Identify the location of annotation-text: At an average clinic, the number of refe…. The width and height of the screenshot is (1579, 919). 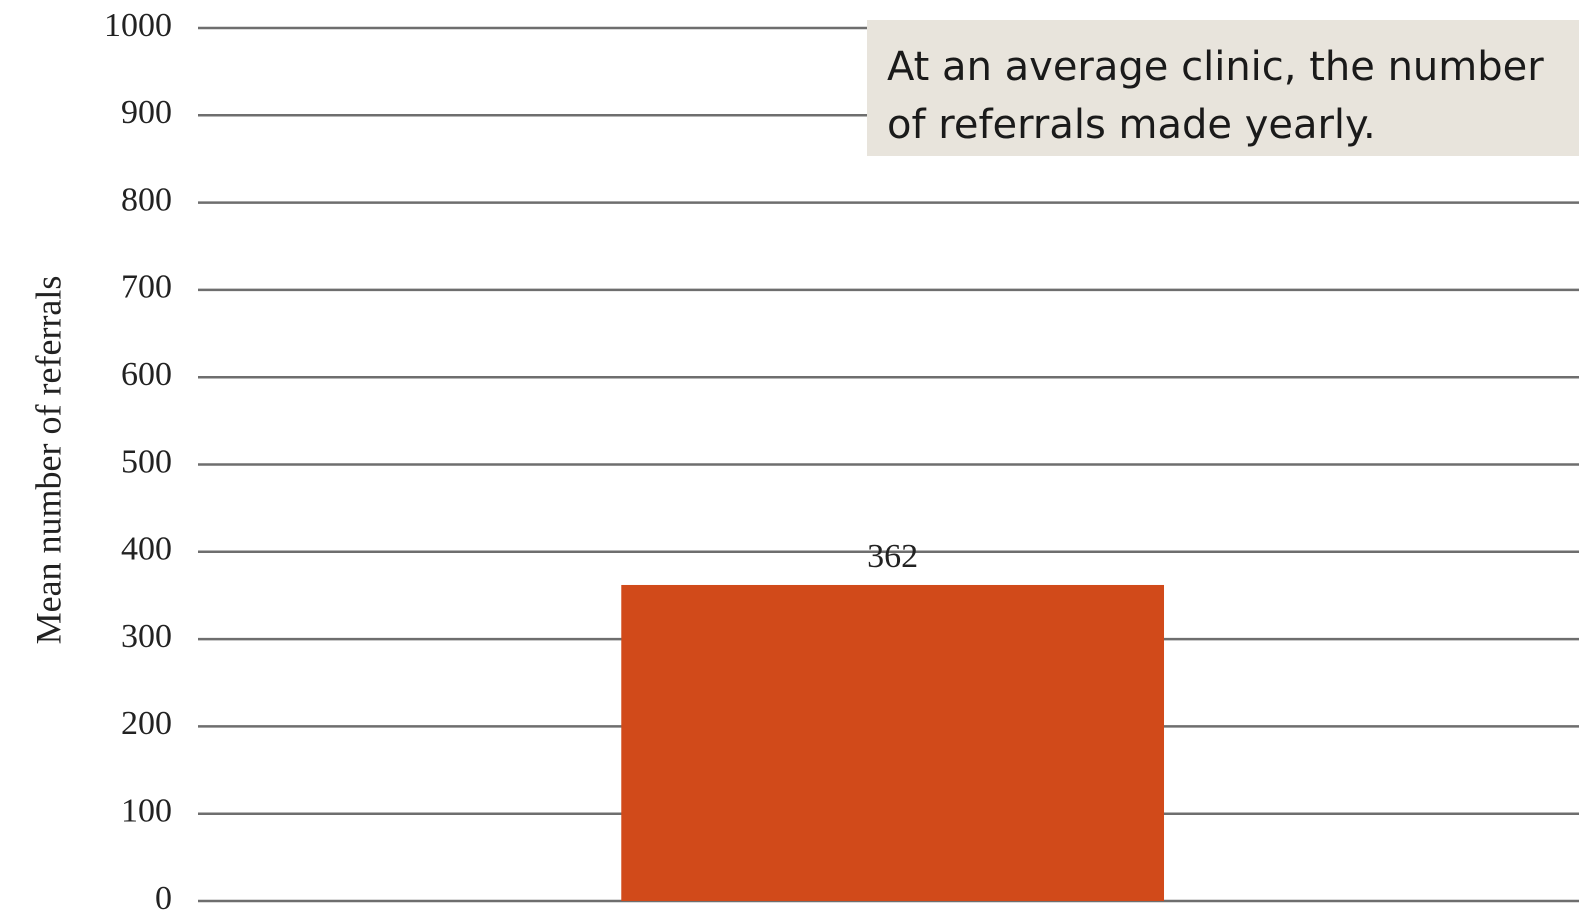
(1215, 96).